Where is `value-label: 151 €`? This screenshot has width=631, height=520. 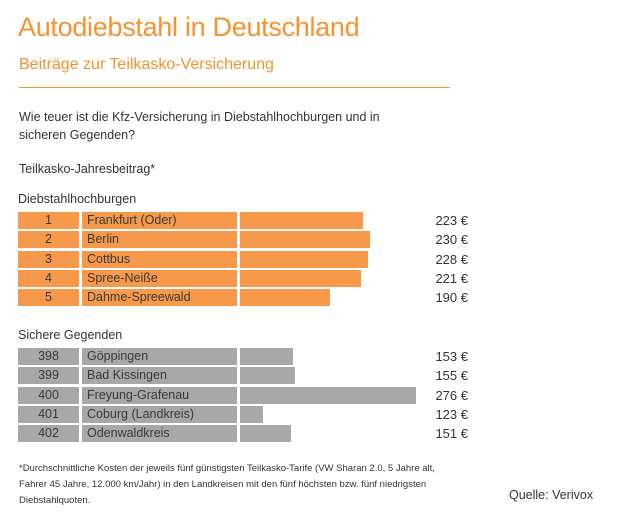
value-label: 151 € is located at coordinates (451, 434).